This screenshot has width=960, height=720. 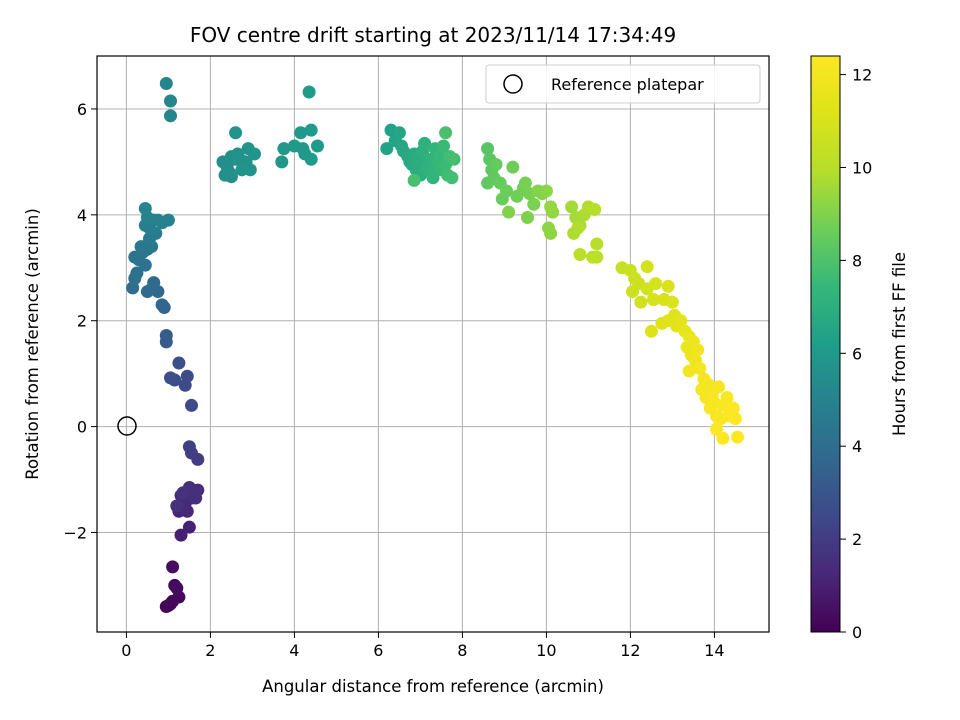 I want to click on x-tick-label: 10, so click(x=546, y=650).